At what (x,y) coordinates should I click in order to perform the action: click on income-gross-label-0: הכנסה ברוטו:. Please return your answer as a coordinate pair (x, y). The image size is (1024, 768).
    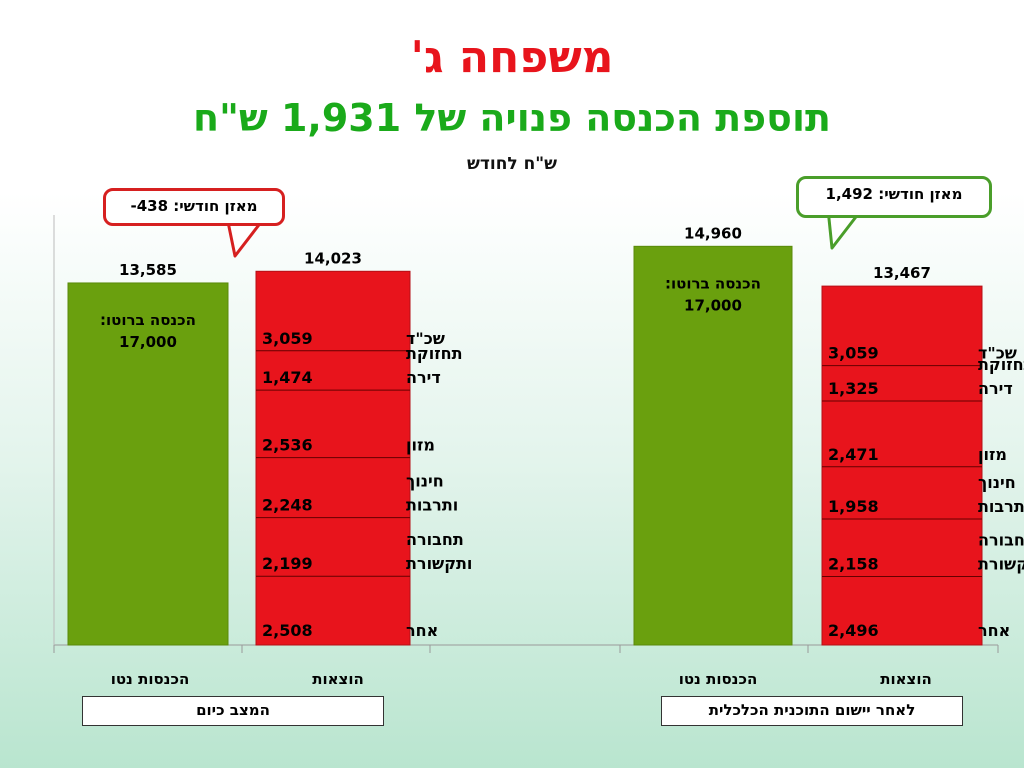
    Looking at the image, I should click on (148, 320).